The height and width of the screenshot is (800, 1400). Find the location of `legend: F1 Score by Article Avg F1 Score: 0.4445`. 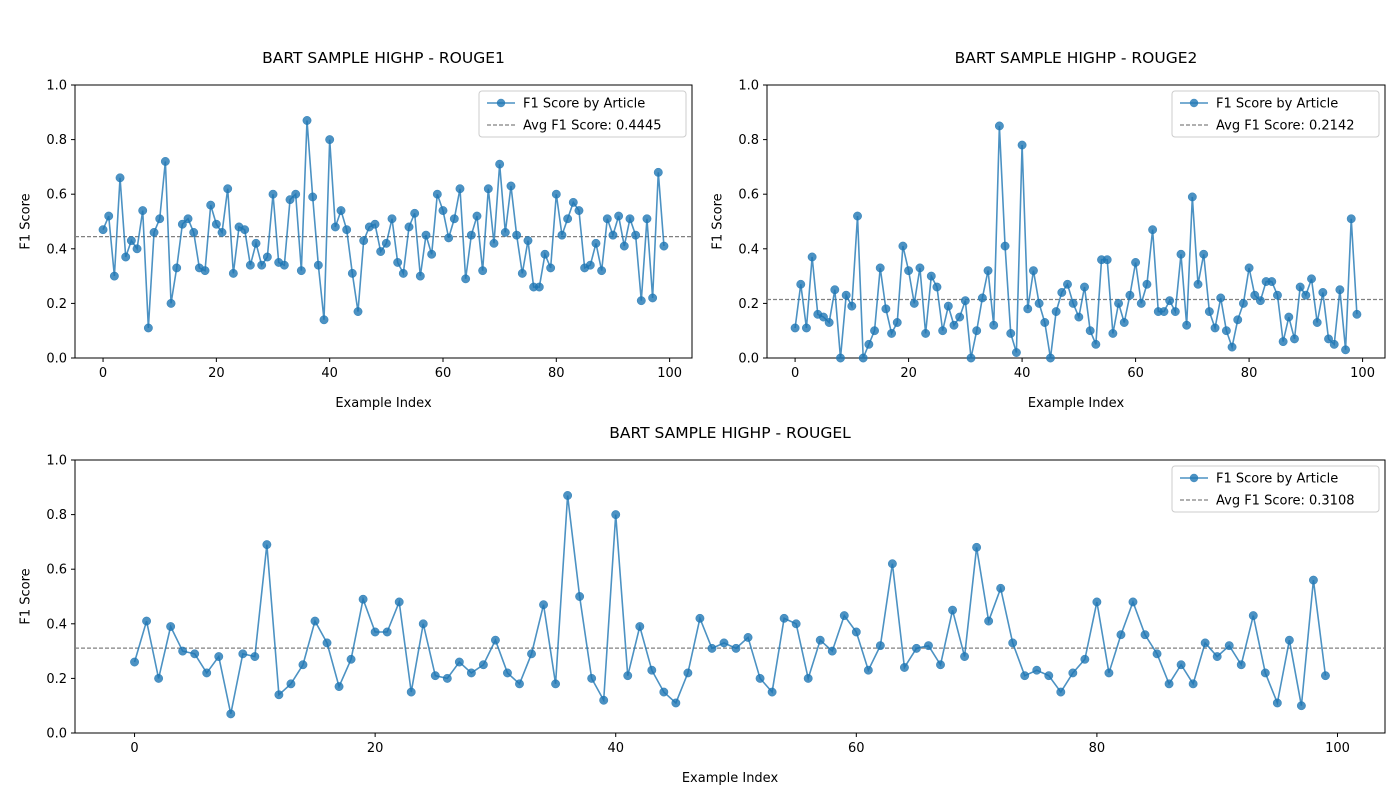

legend: F1 Score by Article Avg F1 Score: 0.4445 is located at coordinates (582, 114).